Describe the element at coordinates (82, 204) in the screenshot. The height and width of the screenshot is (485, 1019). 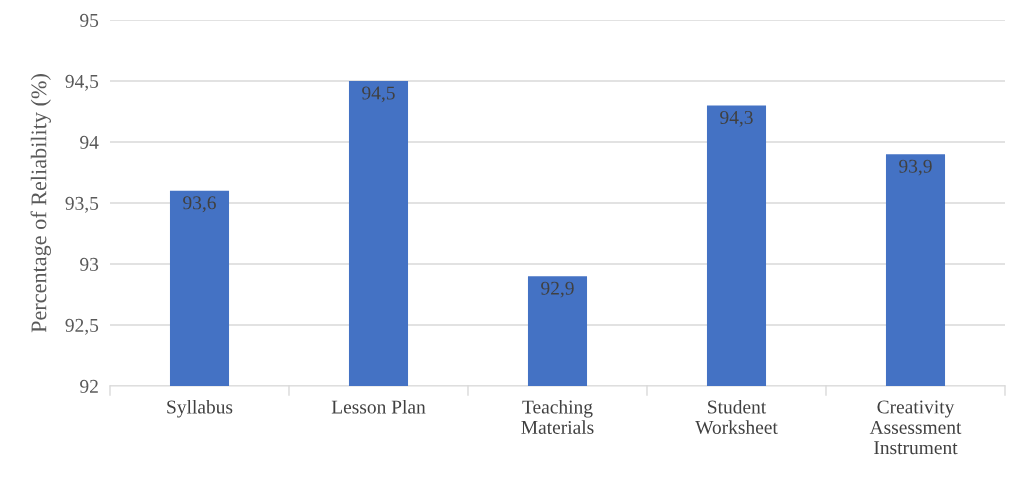
I see `y-tick-label: 93,5` at that location.